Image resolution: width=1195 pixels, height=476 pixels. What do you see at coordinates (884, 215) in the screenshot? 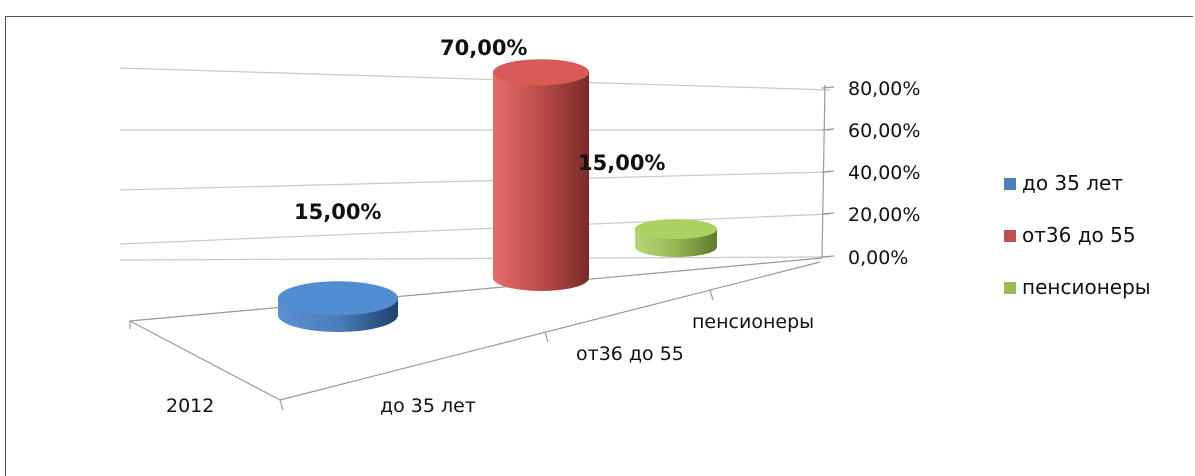
I see `y-tick-label: 20,00%` at bounding box center [884, 215].